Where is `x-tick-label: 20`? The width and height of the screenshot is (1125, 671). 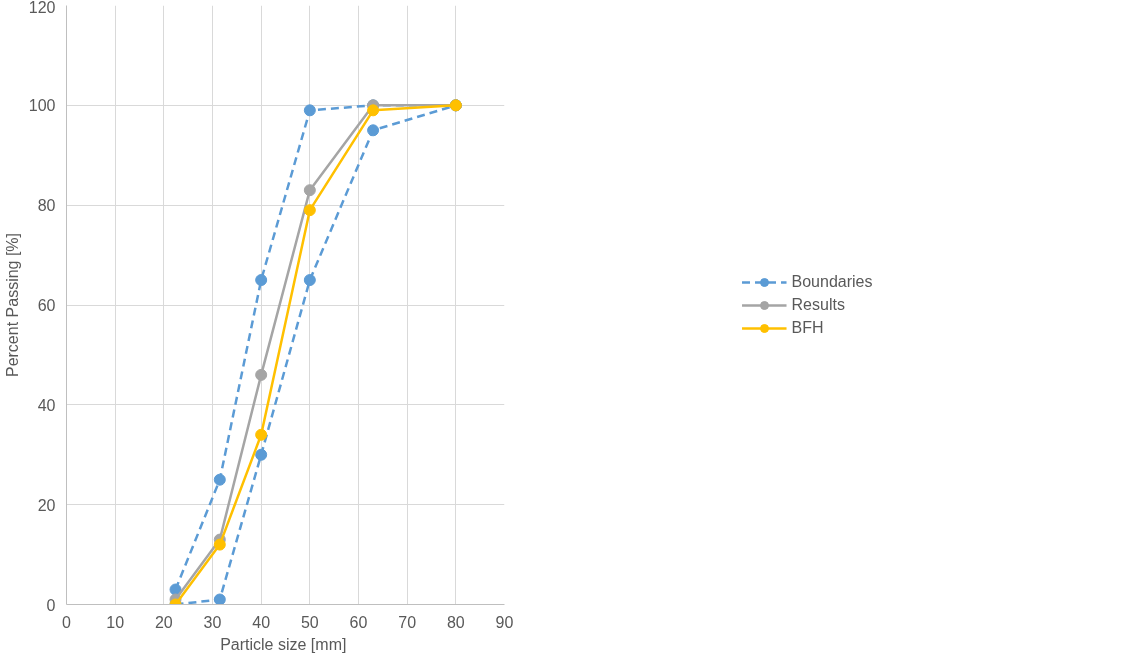 x-tick-label: 20 is located at coordinates (163, 622).